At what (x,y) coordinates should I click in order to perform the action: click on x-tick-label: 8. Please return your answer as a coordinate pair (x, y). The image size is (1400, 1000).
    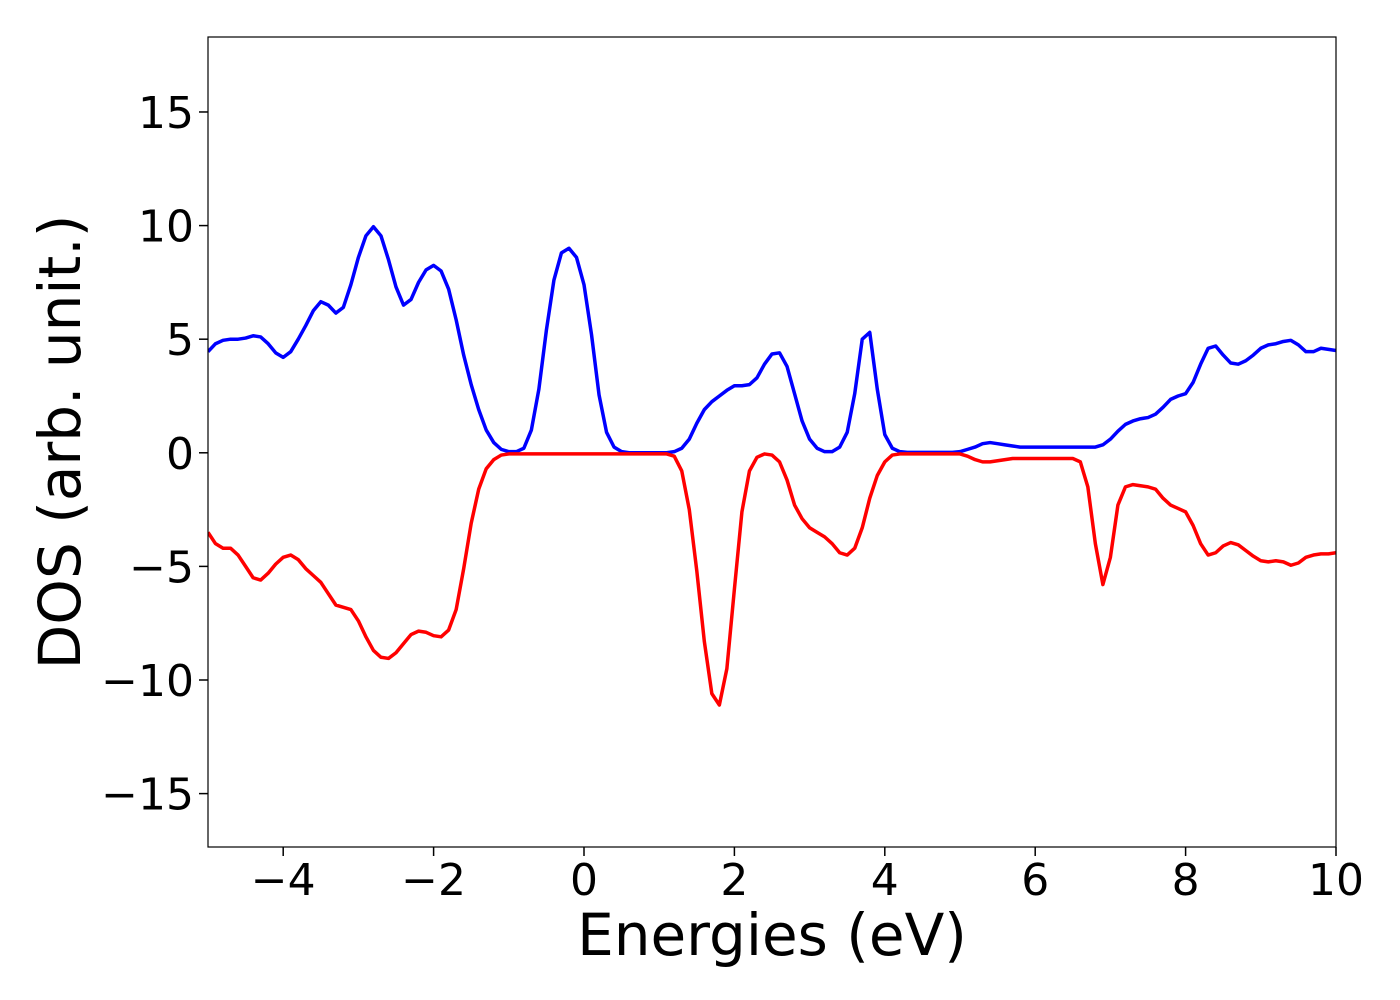
    Looking at the image, I should click on (1186, 880).